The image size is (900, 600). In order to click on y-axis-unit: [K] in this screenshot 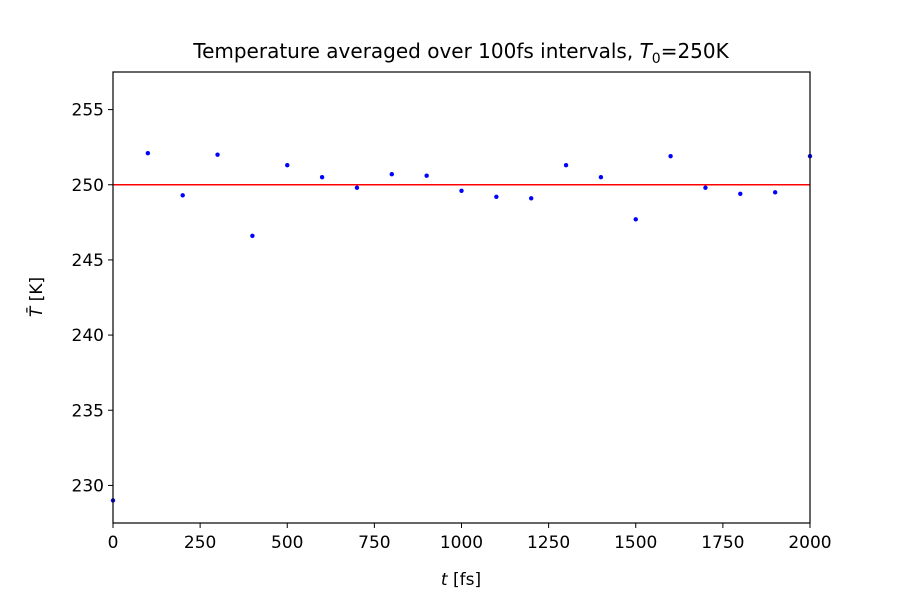, I will do `click(37, 292)`.